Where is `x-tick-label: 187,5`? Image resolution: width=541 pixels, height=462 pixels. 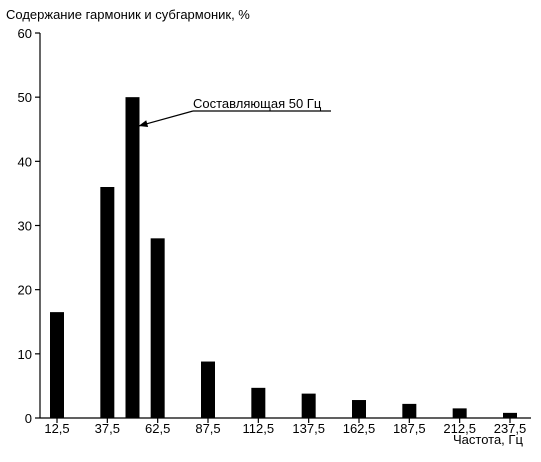 x-tick-label: 187,5 is located at coordinates (409, 428).